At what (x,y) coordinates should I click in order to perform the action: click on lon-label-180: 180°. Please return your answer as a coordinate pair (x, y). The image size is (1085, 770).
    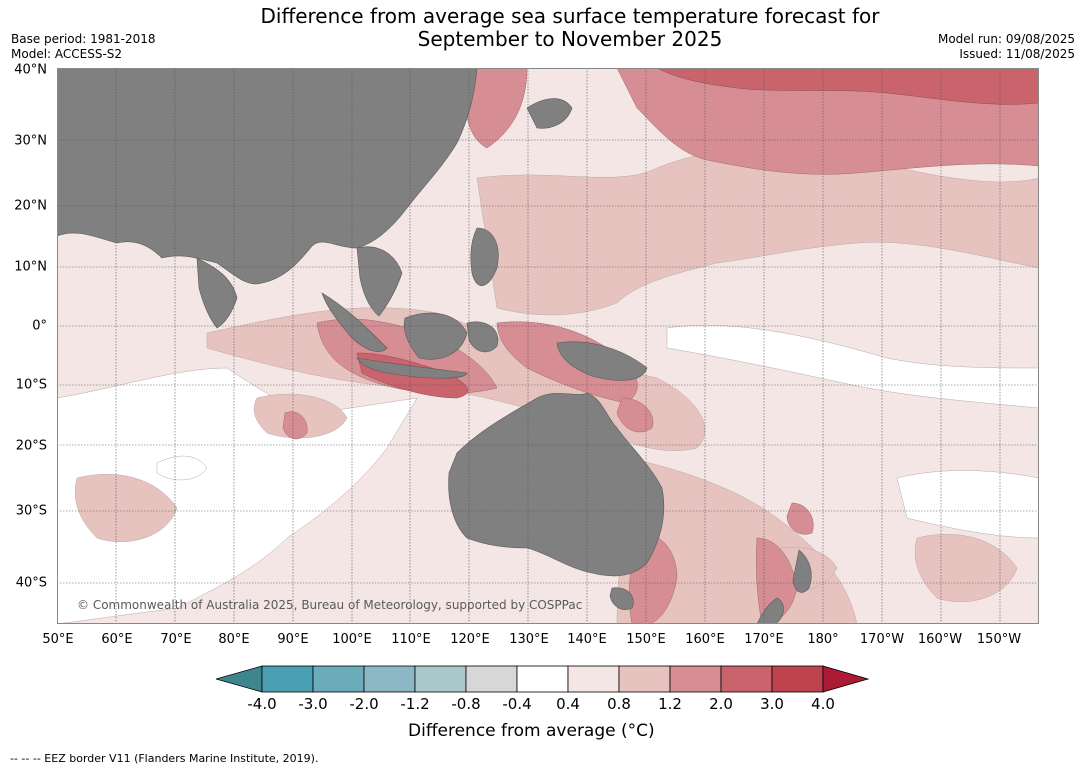
    Looking at the image, I should click on (823, 639).